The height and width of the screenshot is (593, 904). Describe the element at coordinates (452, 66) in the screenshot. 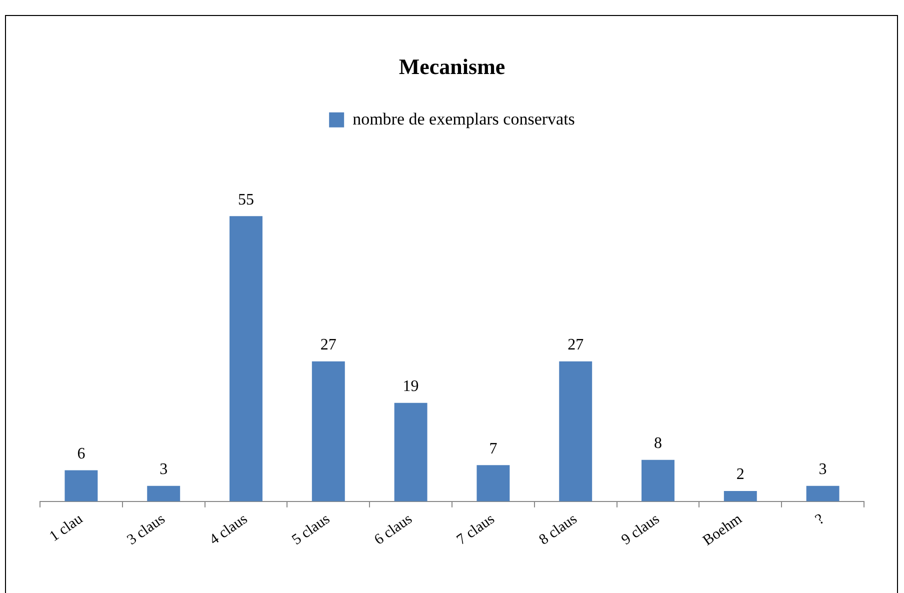

I see `chart-title: Mecanisme` at that location.